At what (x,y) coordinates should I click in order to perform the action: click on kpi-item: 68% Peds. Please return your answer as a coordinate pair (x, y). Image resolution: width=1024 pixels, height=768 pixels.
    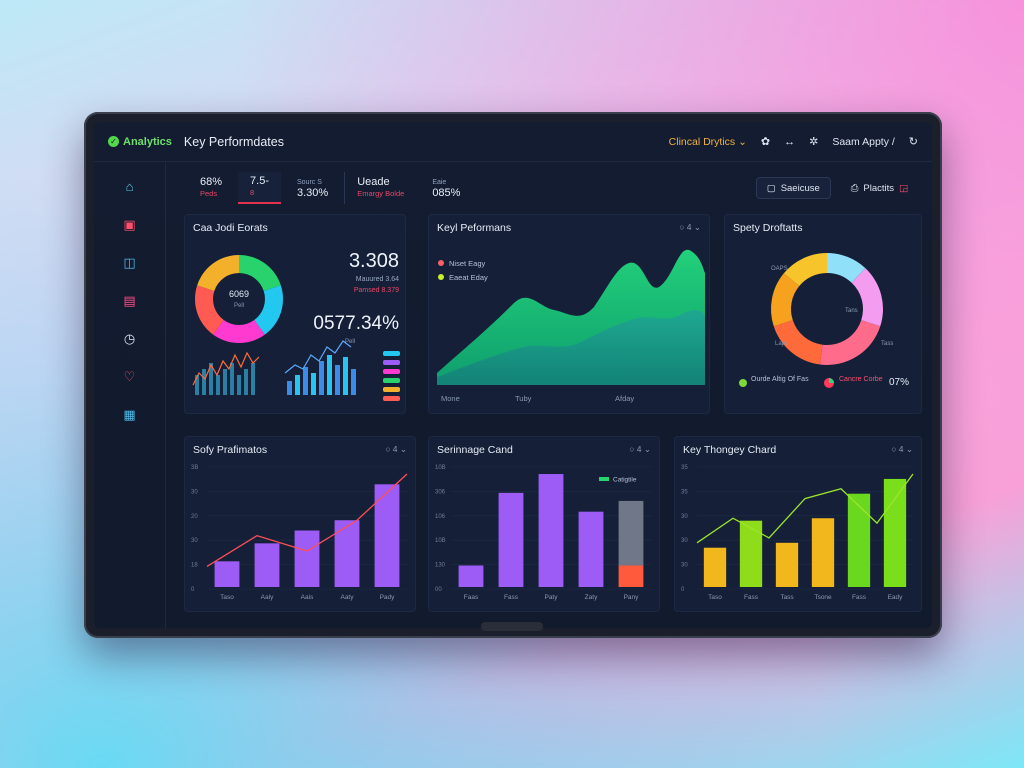
    Looking at the image, I should click on (211, 188).